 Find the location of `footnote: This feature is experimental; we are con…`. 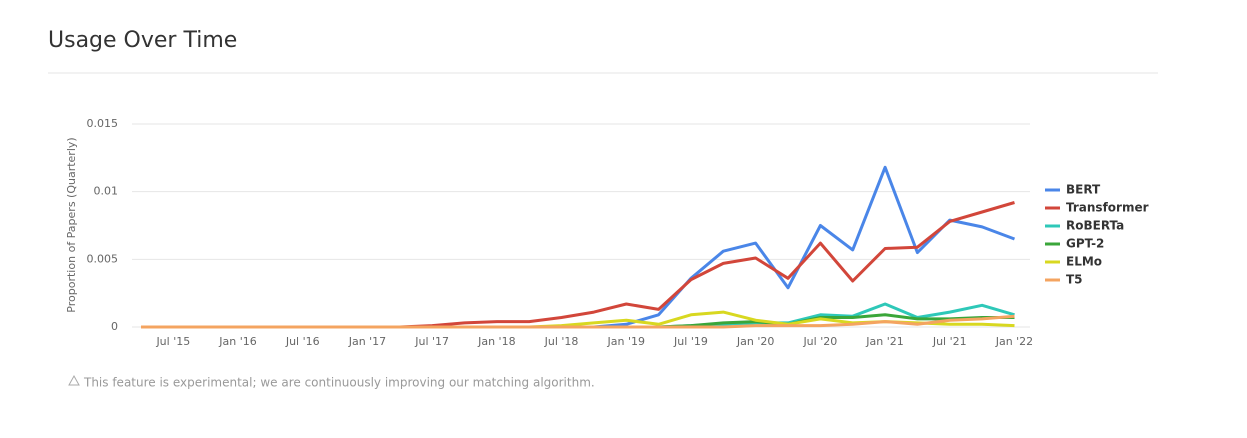

footnote: This feature is experimental; we are con… is located at coordinates (339, 383).